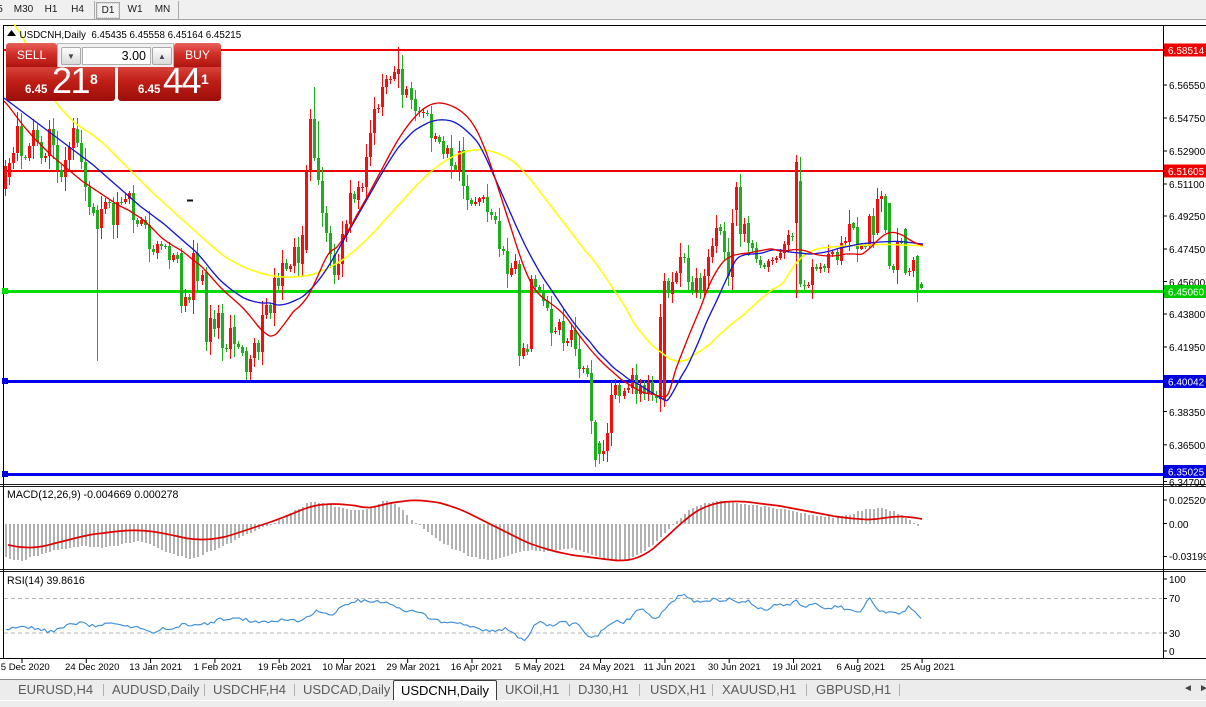 The height and width of the screenshot is (707, 1206). I want to click on svg-text: 6.51605, so click(1186, 172).